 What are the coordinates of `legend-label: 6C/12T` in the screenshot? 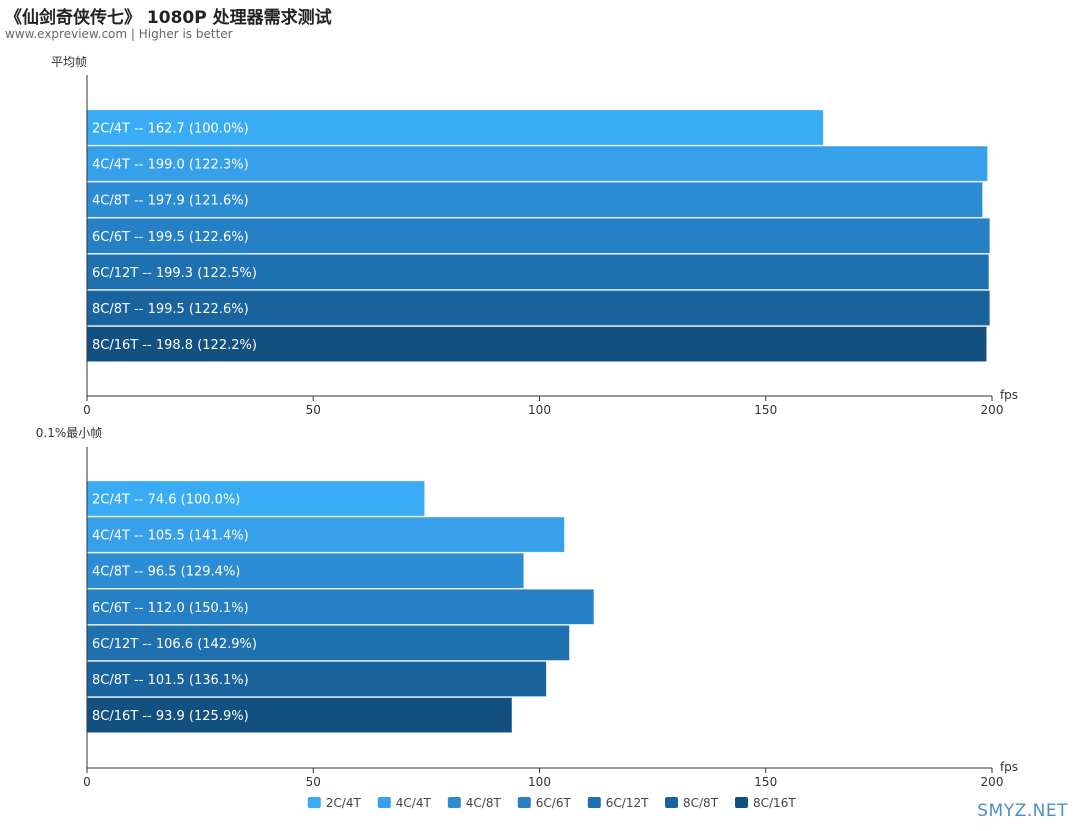 It's located at (627, 803).